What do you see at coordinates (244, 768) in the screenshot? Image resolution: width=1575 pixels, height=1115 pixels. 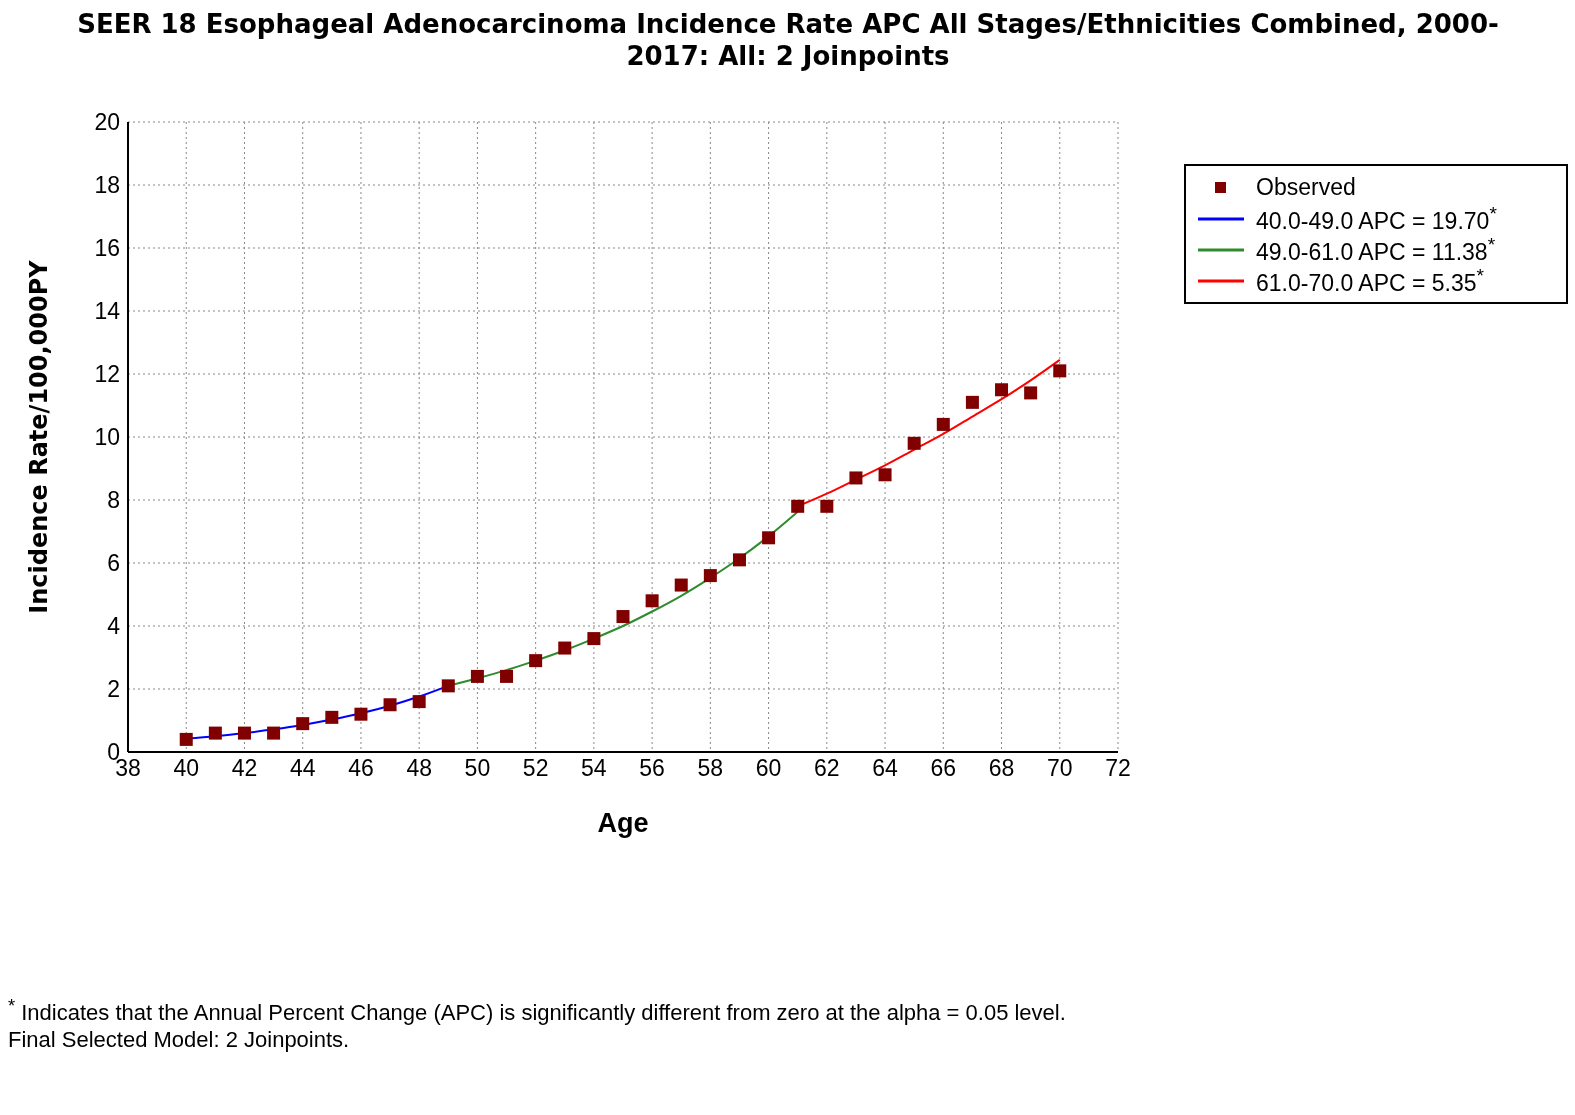 I see `x-tick-label: 42` at bounding box center [244, 768].